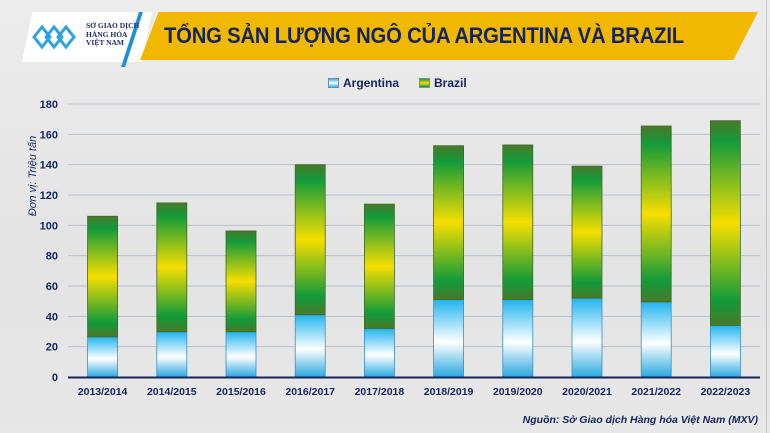 Image resolution: width=770 pixels, height=433 pixels. What do you see at coordinates (449, 392) in the screenshot?
I see `x-tick-label: 2018/2019` at bounding box center [449, 392].